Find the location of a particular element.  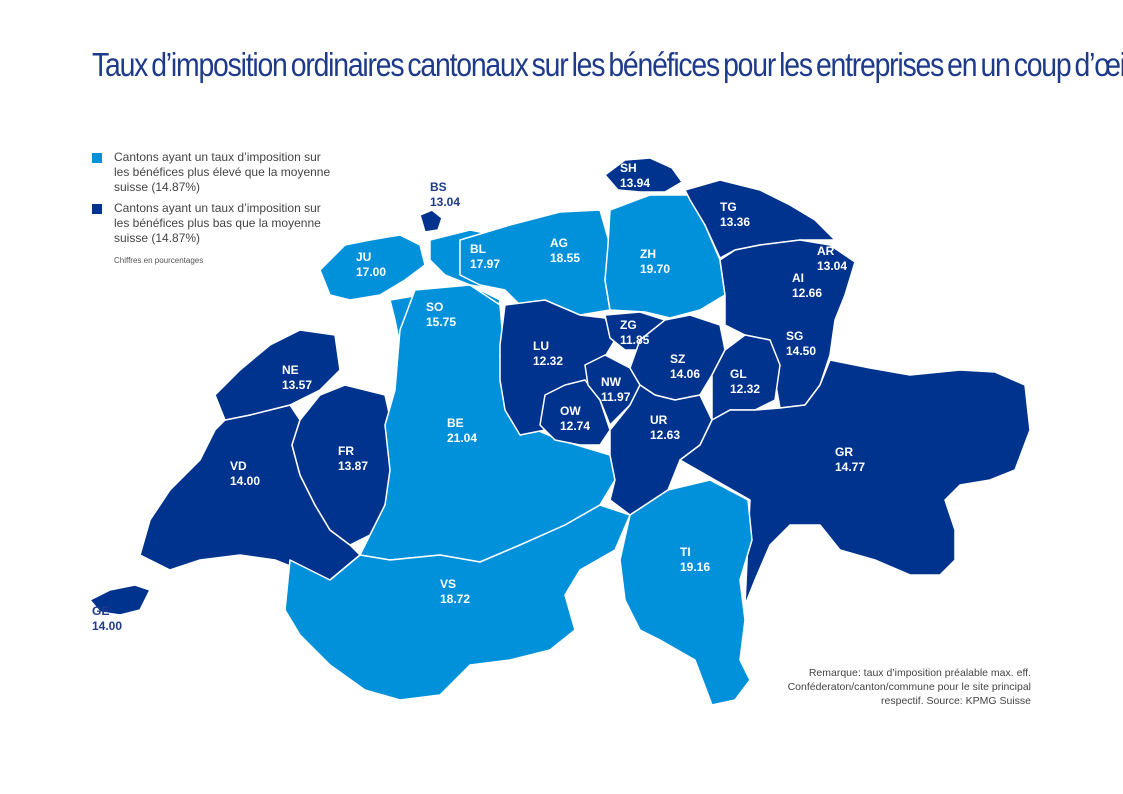

canton-region-ti is located at coordinates (686, 592).